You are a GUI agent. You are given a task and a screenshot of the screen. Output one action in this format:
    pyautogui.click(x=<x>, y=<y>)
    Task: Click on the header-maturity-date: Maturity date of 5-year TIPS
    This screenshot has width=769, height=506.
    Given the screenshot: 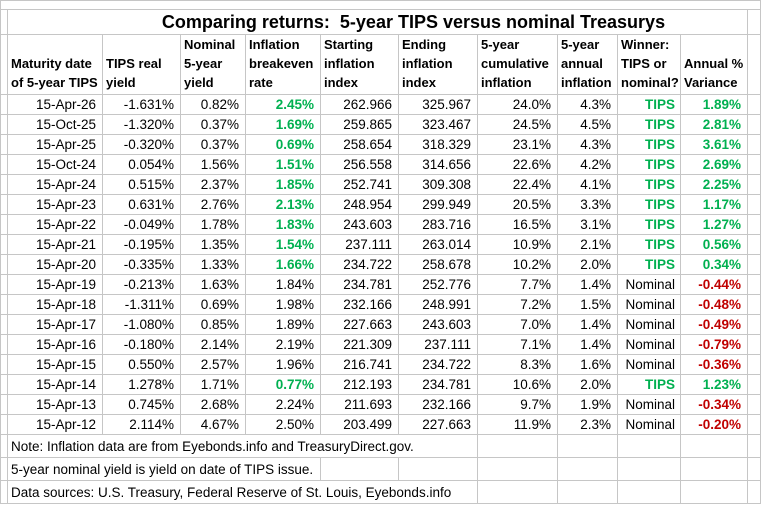 What is the action you would take?
    pyautogui.click(x=55, y=65)
    